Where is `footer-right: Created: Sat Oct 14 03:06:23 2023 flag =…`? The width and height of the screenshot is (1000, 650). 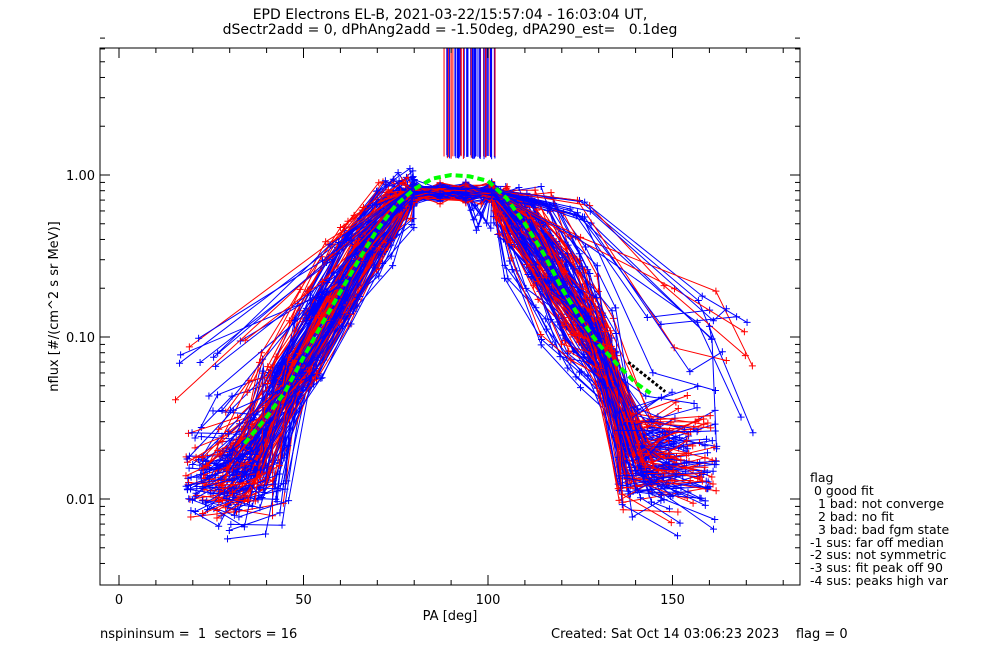 footer-right: Created: Sat Oct 14 03:06:23 2023 flag =… is located at coordinates (699, 634).